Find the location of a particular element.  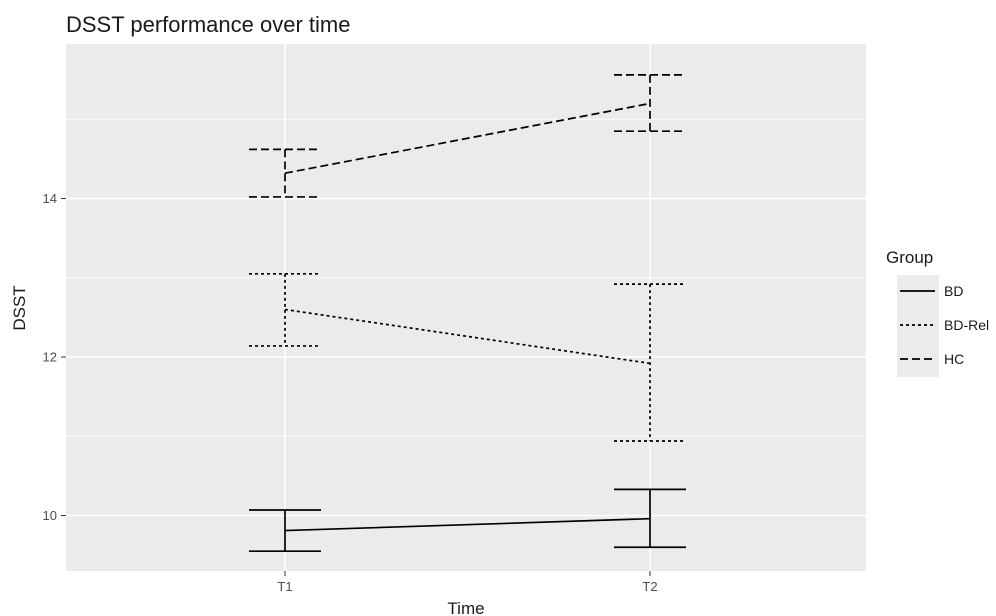

x-tick-label: T1 is located at coordinates (284, 586).